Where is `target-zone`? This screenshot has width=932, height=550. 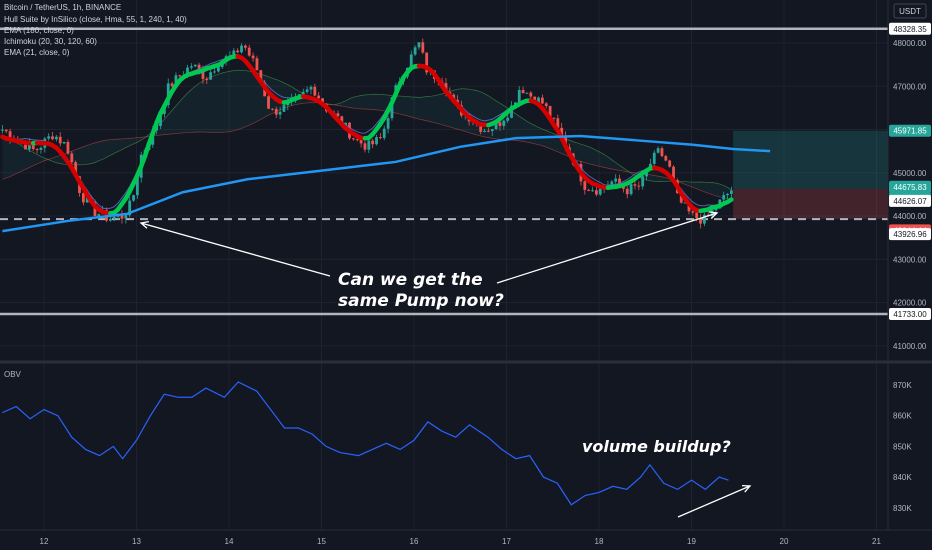
target-zone is located at coordinates (810, 159).